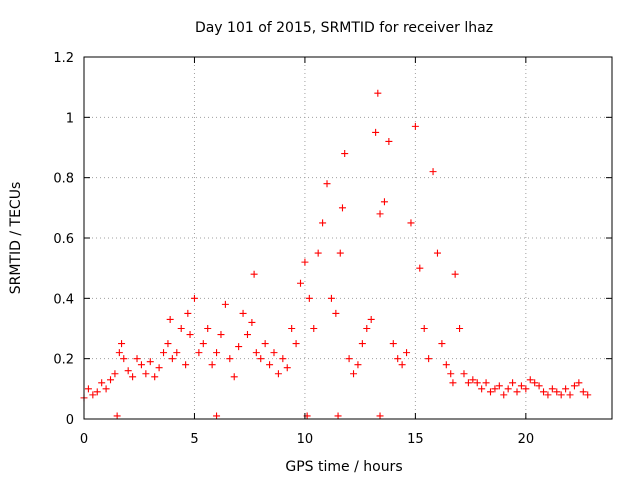  What do you see at coordinates (194, 439) in the screenshot?
I see `x-tick-label: 5` at bounding box center [194, 439].